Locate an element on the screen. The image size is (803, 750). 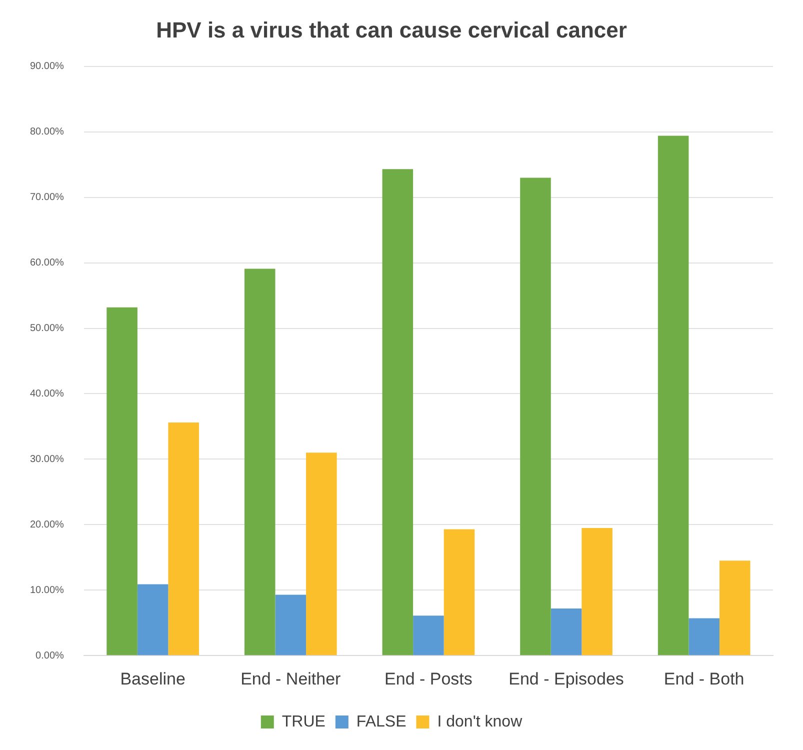
chart-title: HPV is a virus that can cause cervical cancer is located at coordinates (392, 29).